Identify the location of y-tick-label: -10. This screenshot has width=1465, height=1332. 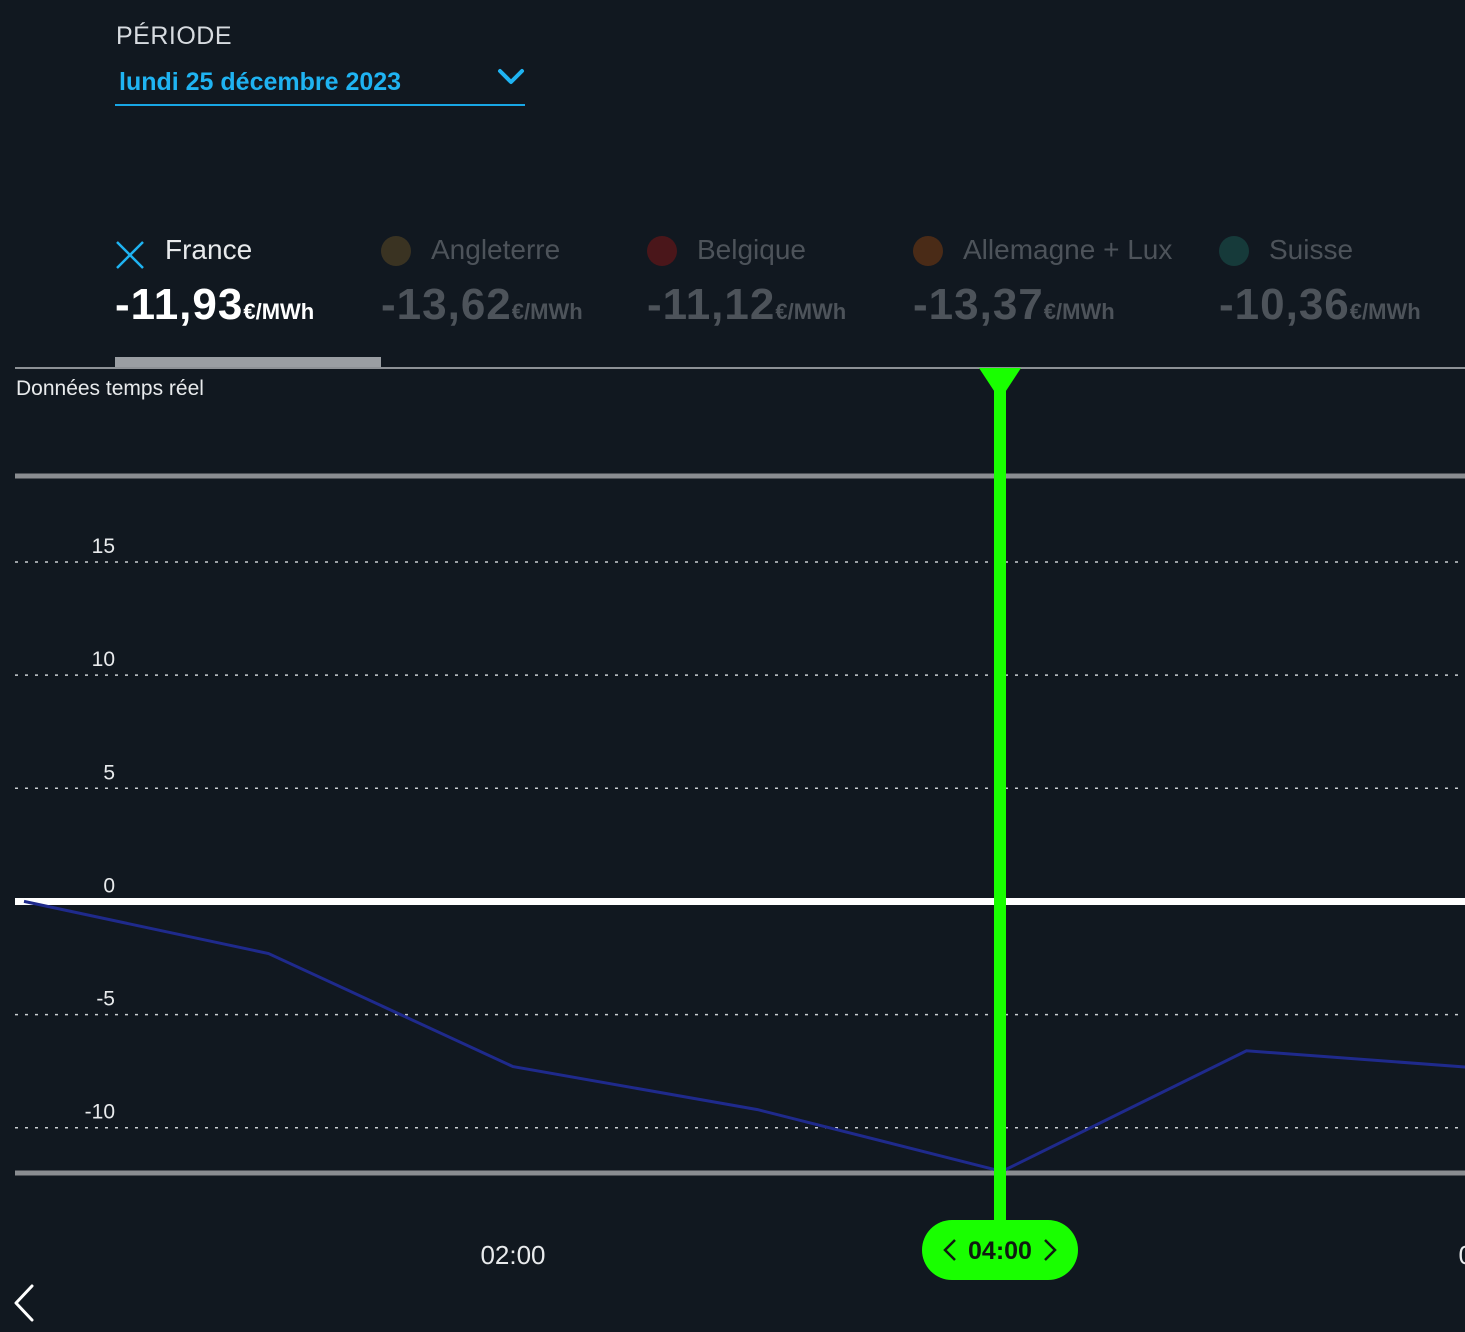
(100, 1112).